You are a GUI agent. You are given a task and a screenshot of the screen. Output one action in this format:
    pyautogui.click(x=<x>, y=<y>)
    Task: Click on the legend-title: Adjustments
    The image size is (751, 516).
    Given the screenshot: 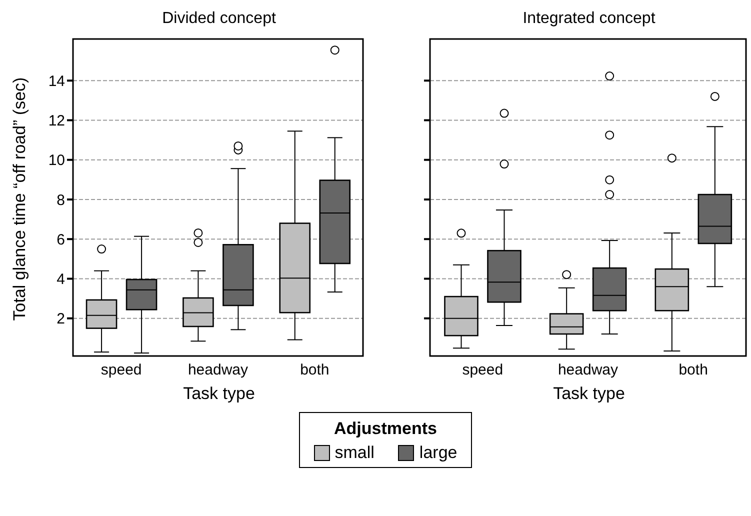 What is the action you would take?
    pyautogui.click(x=385, y=429)
    